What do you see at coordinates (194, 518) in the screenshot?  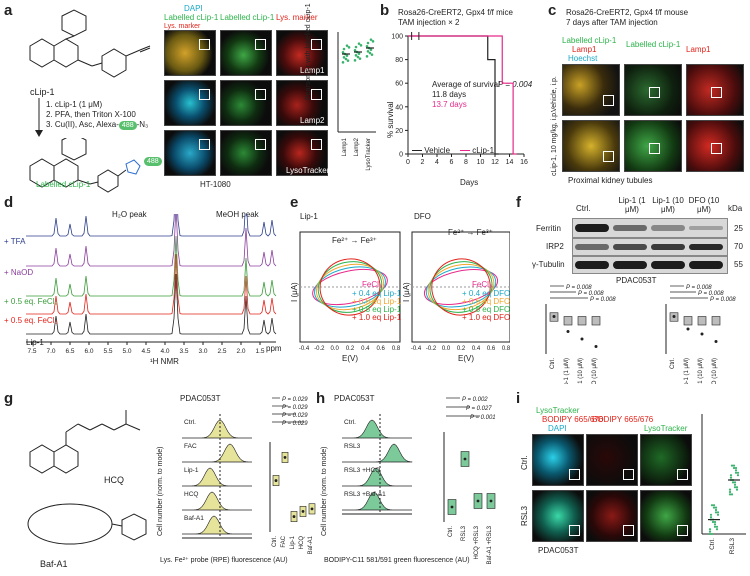 I see `row-label: Baf-A1` at bounding box center [194, 518].